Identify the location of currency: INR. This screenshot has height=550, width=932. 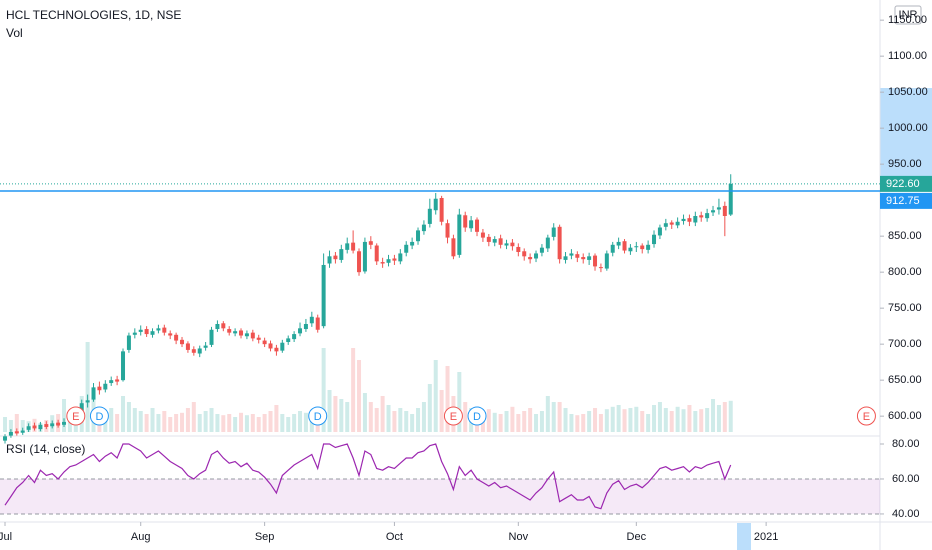
(908, 15).